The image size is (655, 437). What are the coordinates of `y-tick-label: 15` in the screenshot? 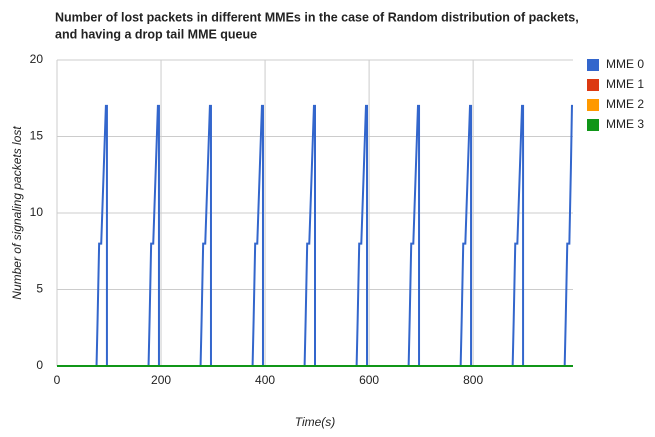 It's located at (37, 136).